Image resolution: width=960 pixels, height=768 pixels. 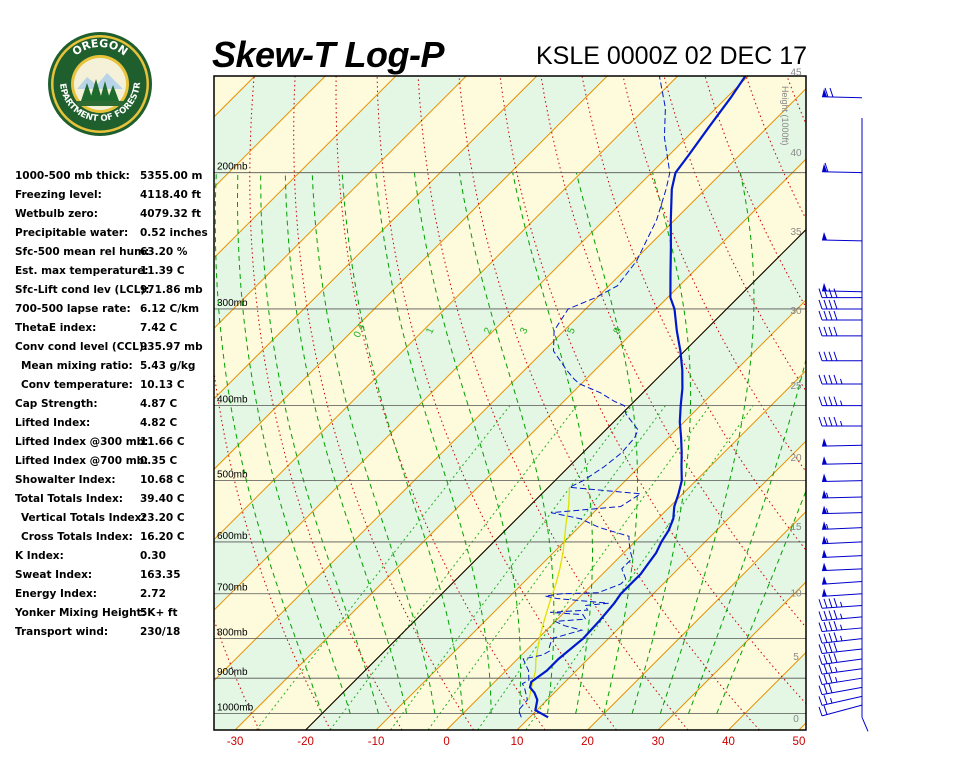 What do you see at coordinates (115, 366) in the screenshot?
I see `index-row: Mean mixing ratio: 5.43 g/kg` at bounding box center [115, 366].